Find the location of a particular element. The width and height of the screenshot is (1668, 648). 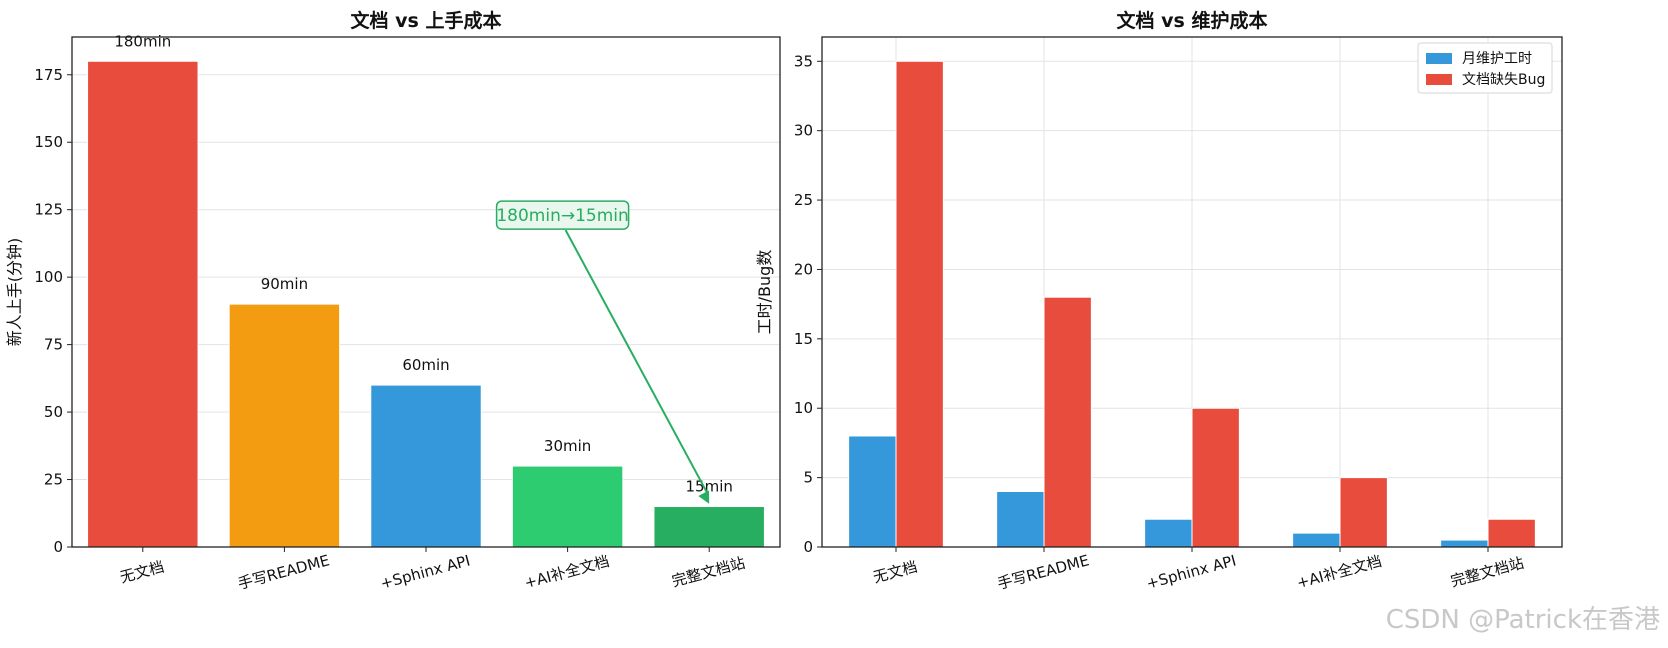

chart2-ytick-label: 20 is located at coordinates (803, 269).